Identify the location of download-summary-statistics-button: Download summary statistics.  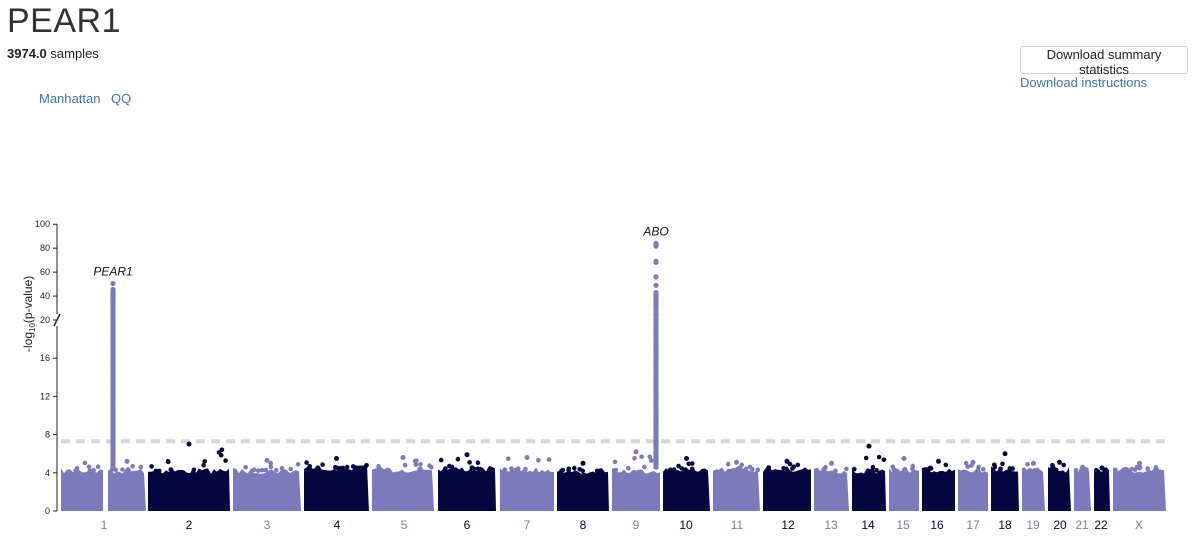
(1104, 61).